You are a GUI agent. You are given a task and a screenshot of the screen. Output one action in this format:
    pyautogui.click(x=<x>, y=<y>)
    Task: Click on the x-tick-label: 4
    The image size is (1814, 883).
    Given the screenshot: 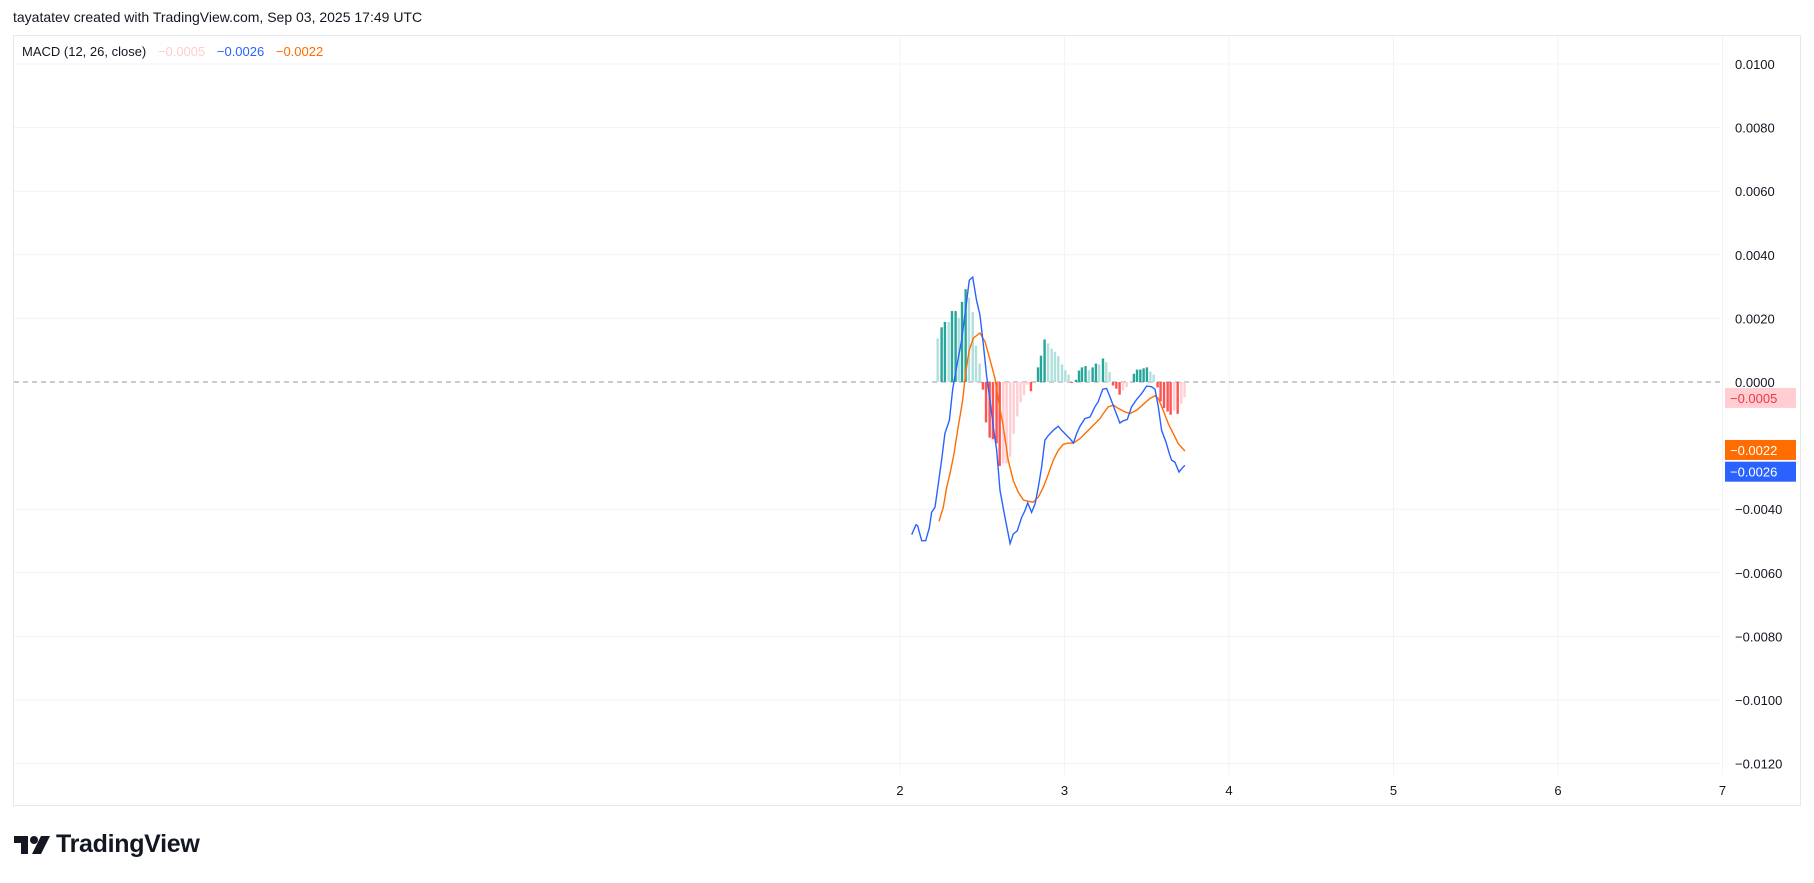 What is the action you would take?
    pyautogui.click(x=1228, y=790)
    